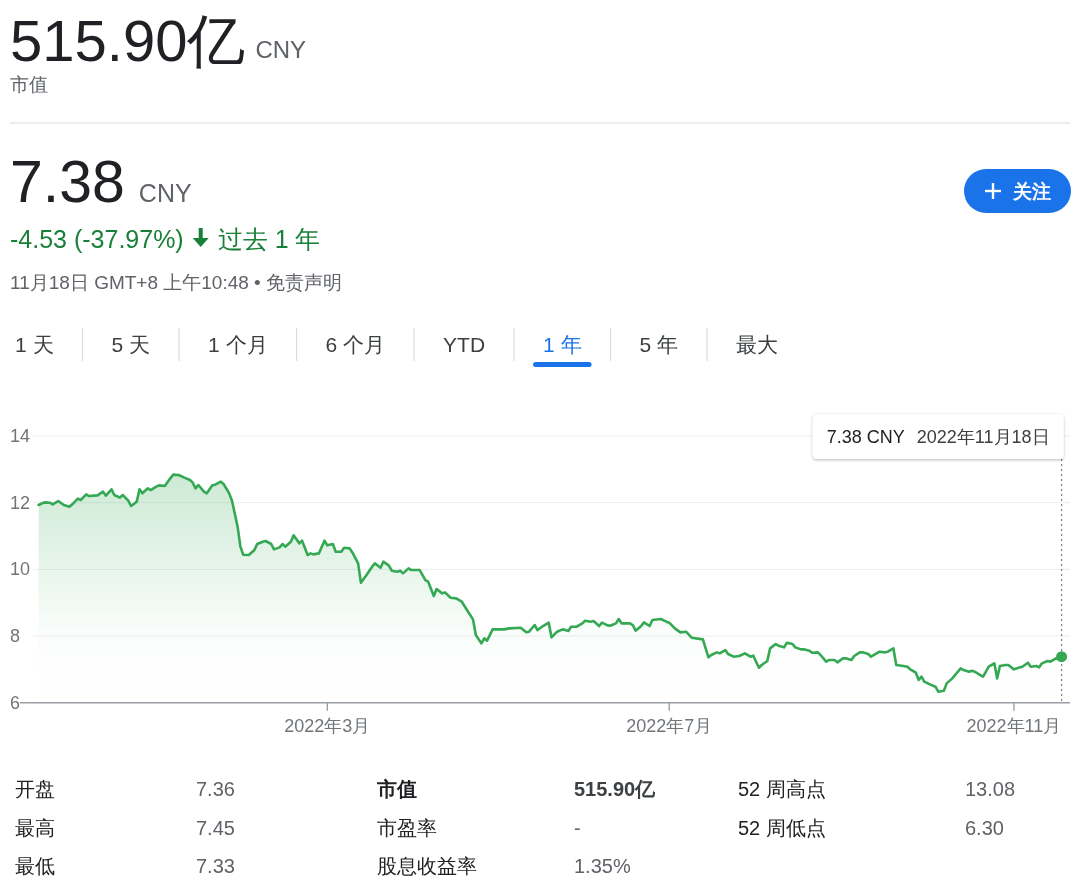  What do you see at coordinates (397, 347) in the screenshot?
I see `range-tabs: 1 天 5 天 1 个月 6 个月 YTD 1 年 5 年 最大` at bounding box center [397, 347].